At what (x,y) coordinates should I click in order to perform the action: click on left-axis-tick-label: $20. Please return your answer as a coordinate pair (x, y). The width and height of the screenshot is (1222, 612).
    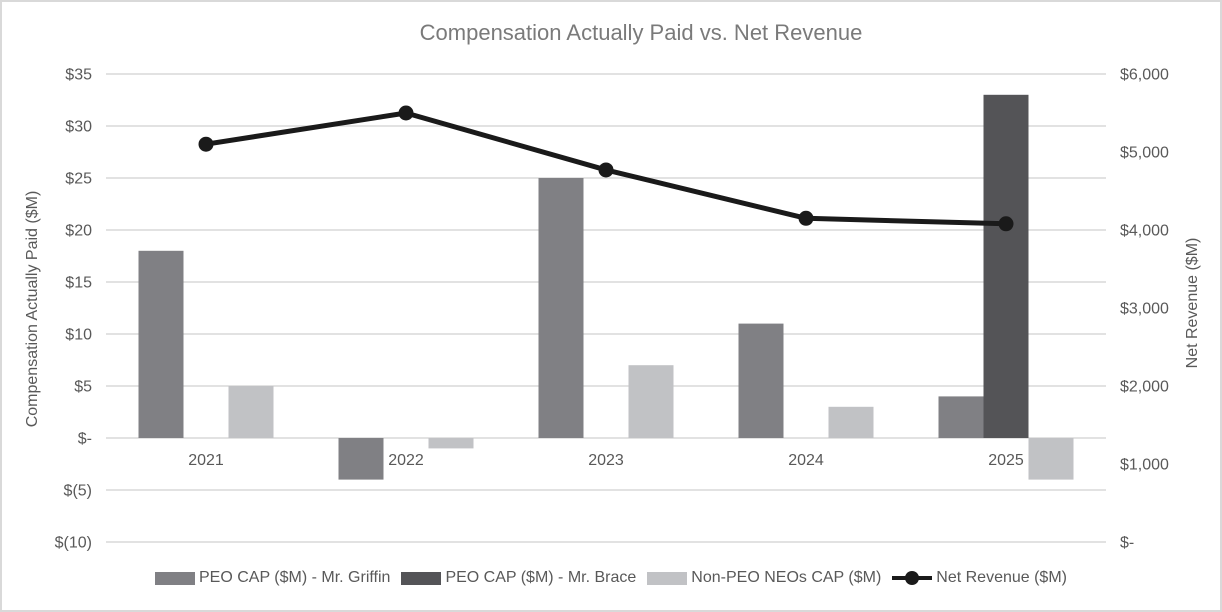
    Looking at the image, I should click on (78, 231).